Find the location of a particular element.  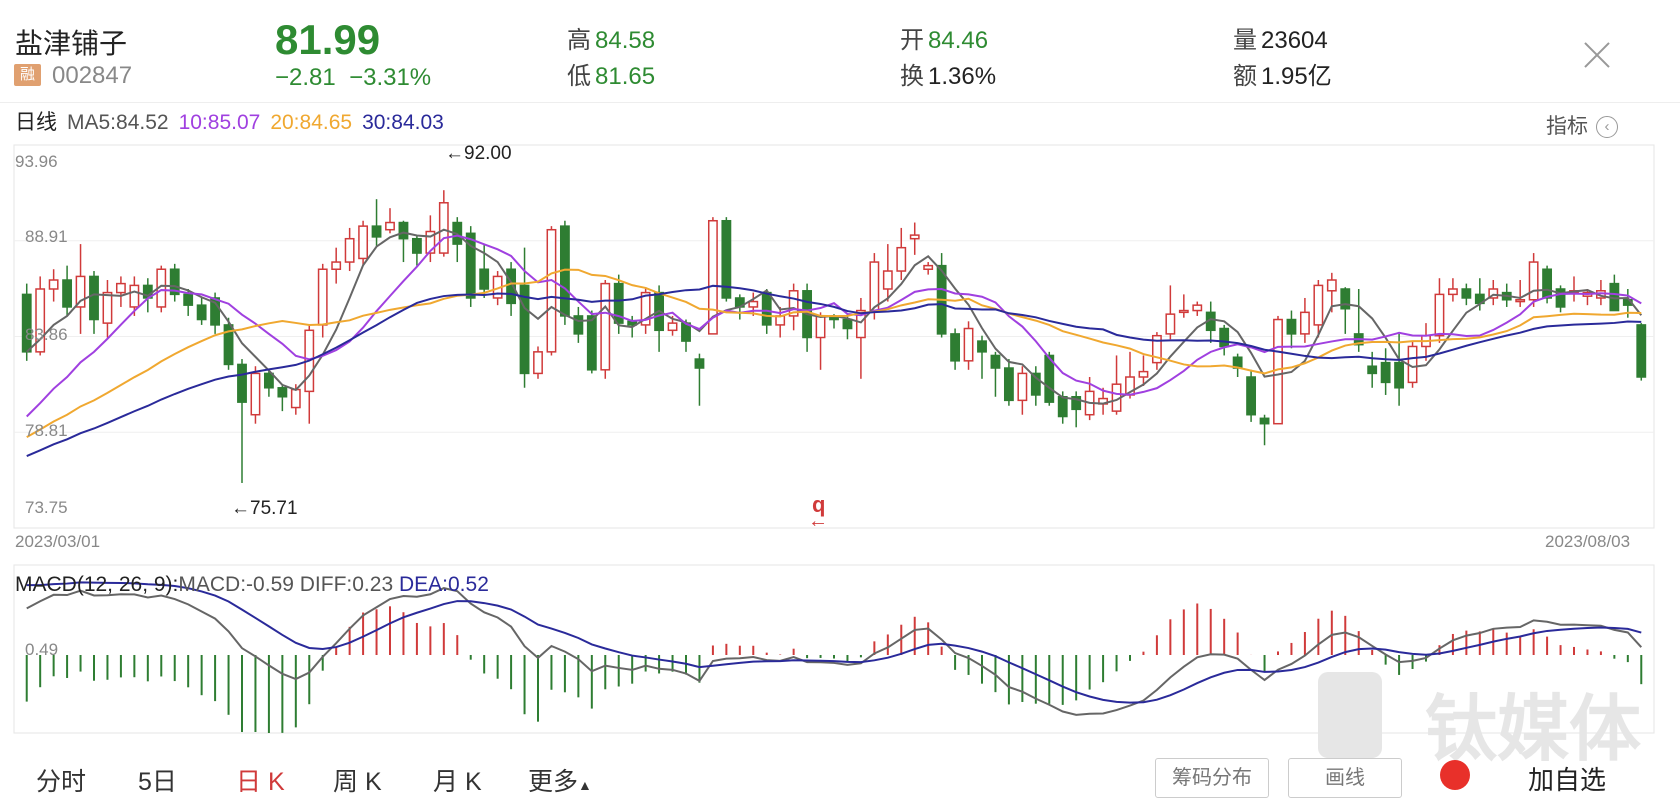

tab-more: 更多▲ is located at coordinates (560, 782).